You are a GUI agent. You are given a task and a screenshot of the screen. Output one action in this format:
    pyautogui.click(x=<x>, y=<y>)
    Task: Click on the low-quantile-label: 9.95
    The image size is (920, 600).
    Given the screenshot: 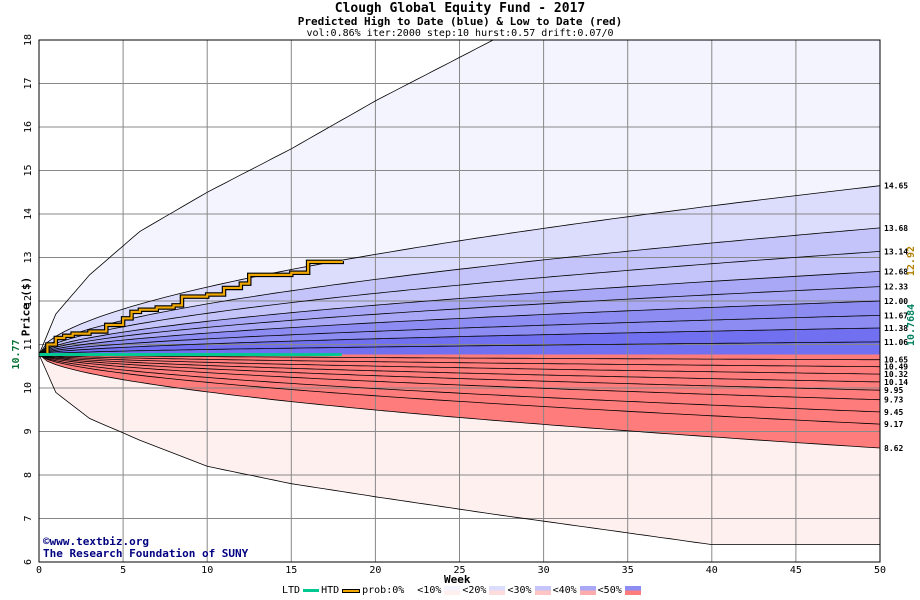 What is the action you would take?
    pyautogui.click(x=893, y=390)
    